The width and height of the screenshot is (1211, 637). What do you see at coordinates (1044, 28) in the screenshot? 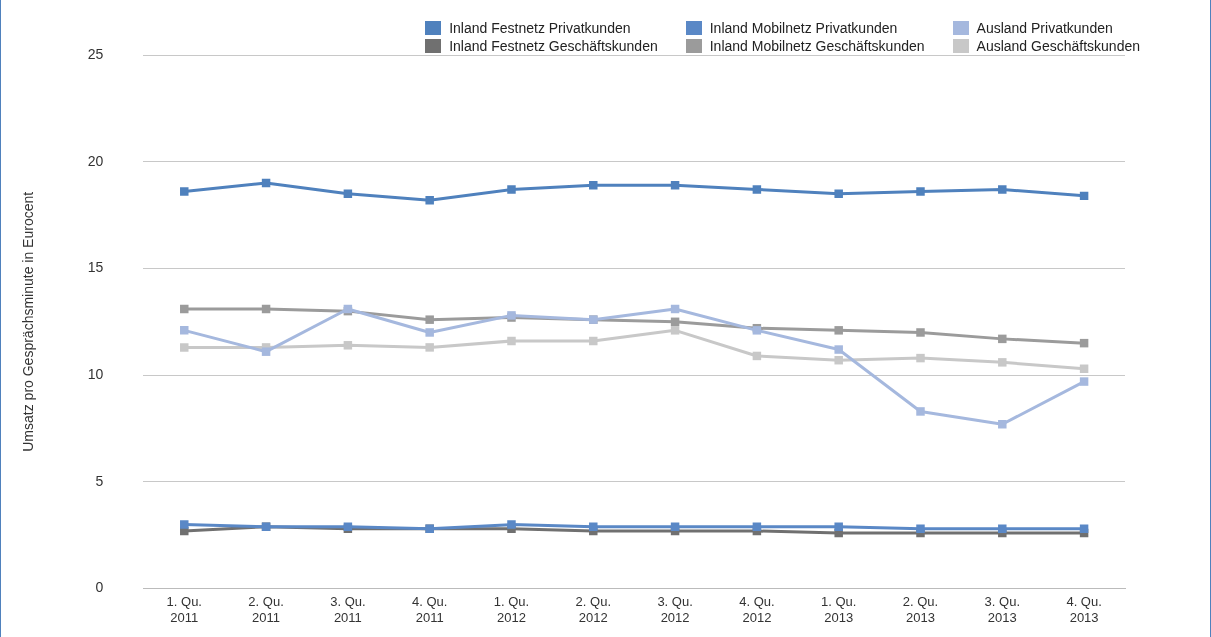
I see `legend-label: Ausland Privatkunden` at bounding box center [1044, 28].